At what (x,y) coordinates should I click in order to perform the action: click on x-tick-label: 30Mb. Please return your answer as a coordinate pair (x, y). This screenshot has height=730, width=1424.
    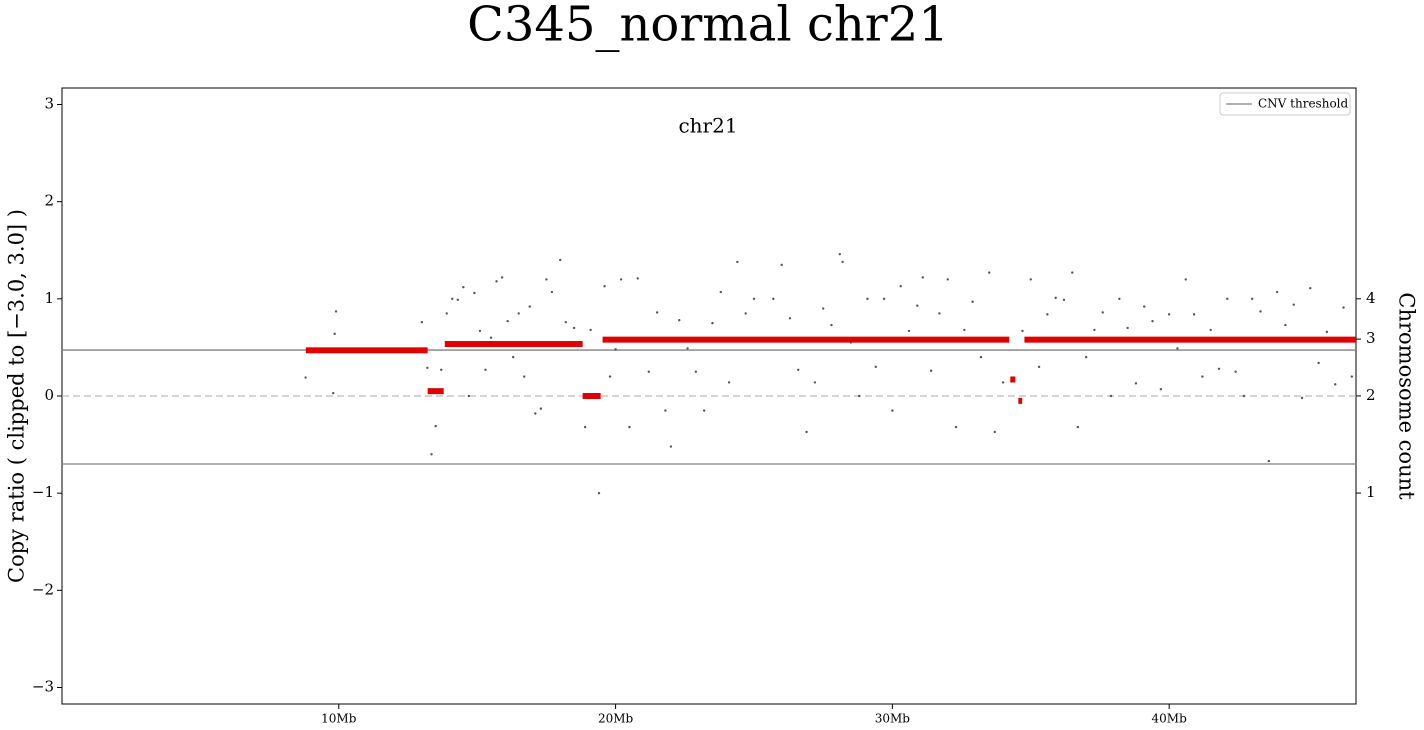
    Looking at the image, I should click on (893, 719).